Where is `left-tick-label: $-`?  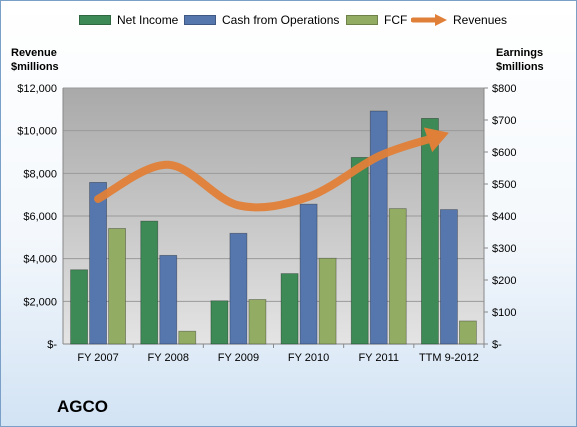
left-tick-label: $- is located at coordinates (52, 345).